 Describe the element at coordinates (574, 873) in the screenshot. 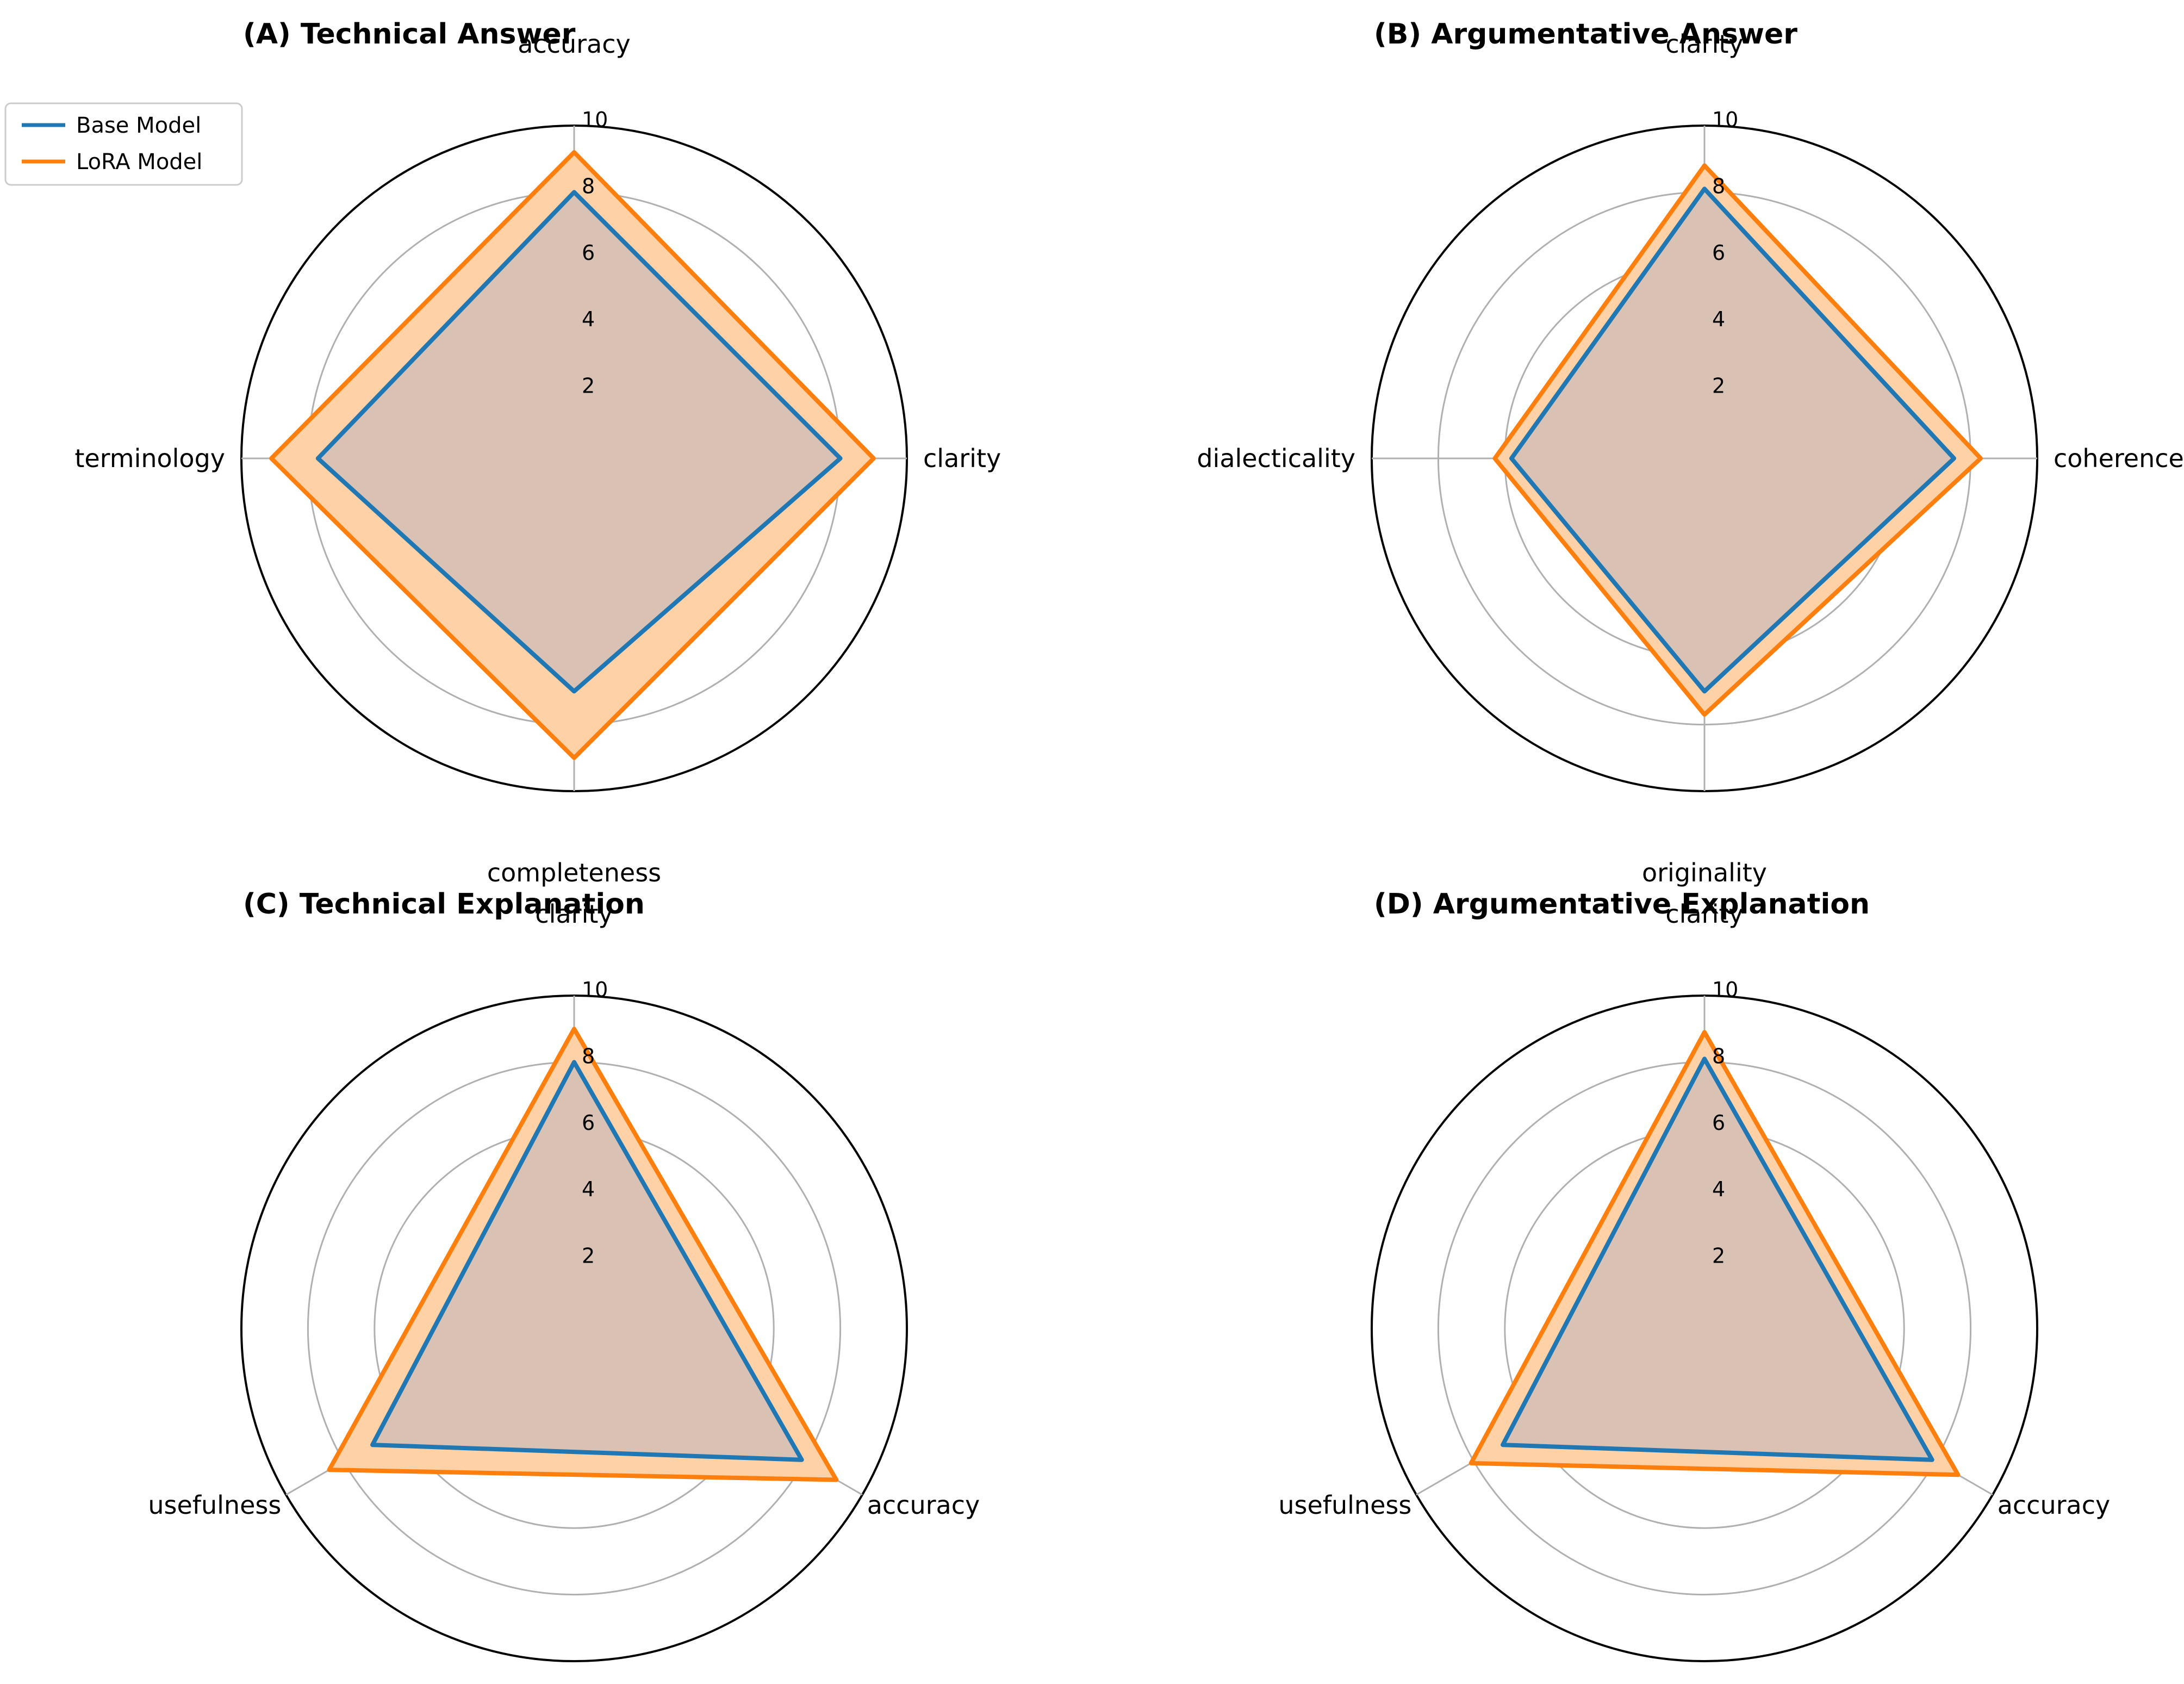

I see `axis-label-completeness: completeness` at that location.